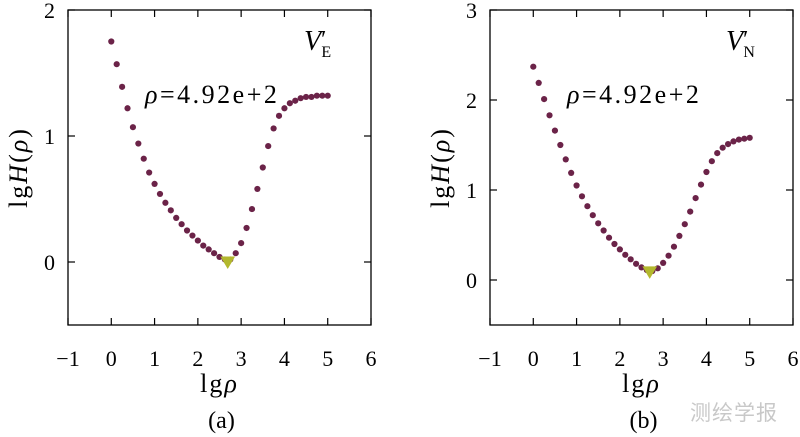  Describe the element at coordinates (734, 413) in the screenshot. I see `journal-watermark: 测绘学报` at that location.